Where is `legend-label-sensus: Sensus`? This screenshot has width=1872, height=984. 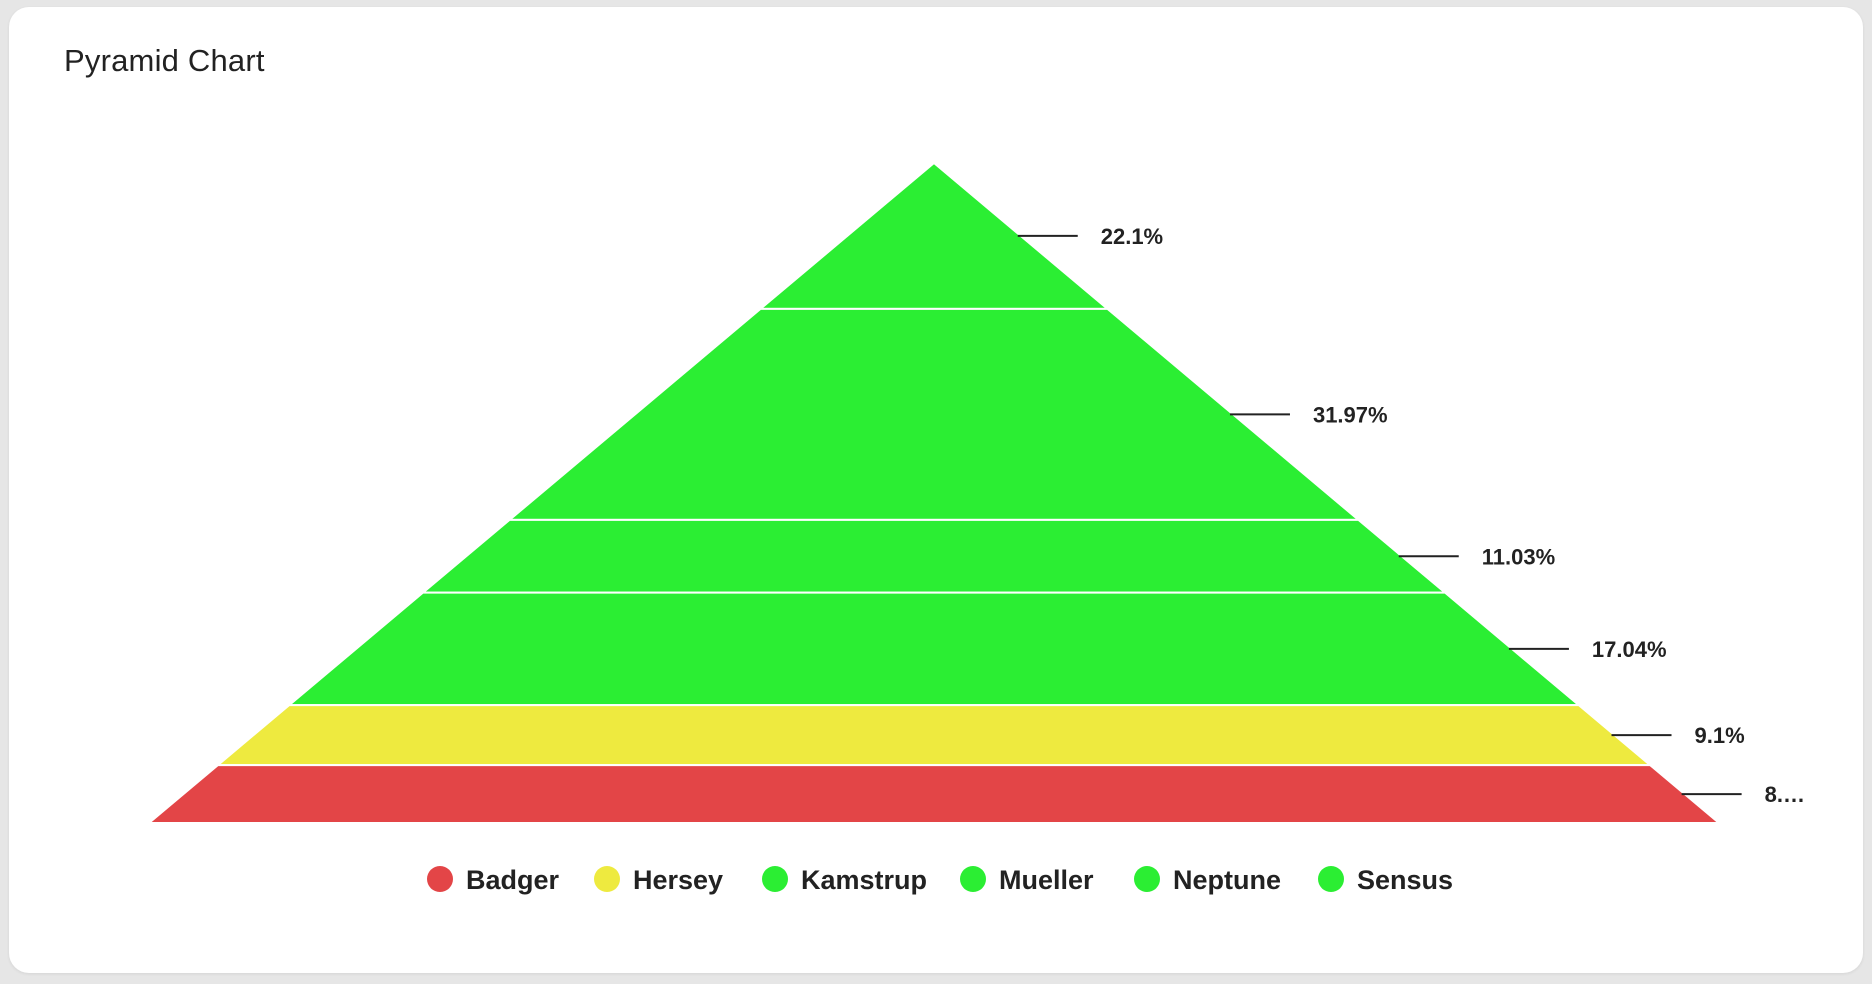
legend-label-sensus: Sensus is located at coordinates (1405, 880).